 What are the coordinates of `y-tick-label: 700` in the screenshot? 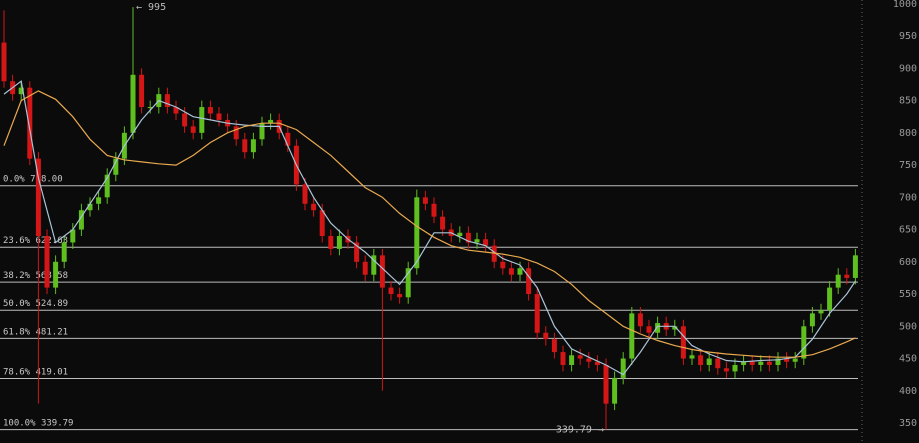 It's located at (908, 197).